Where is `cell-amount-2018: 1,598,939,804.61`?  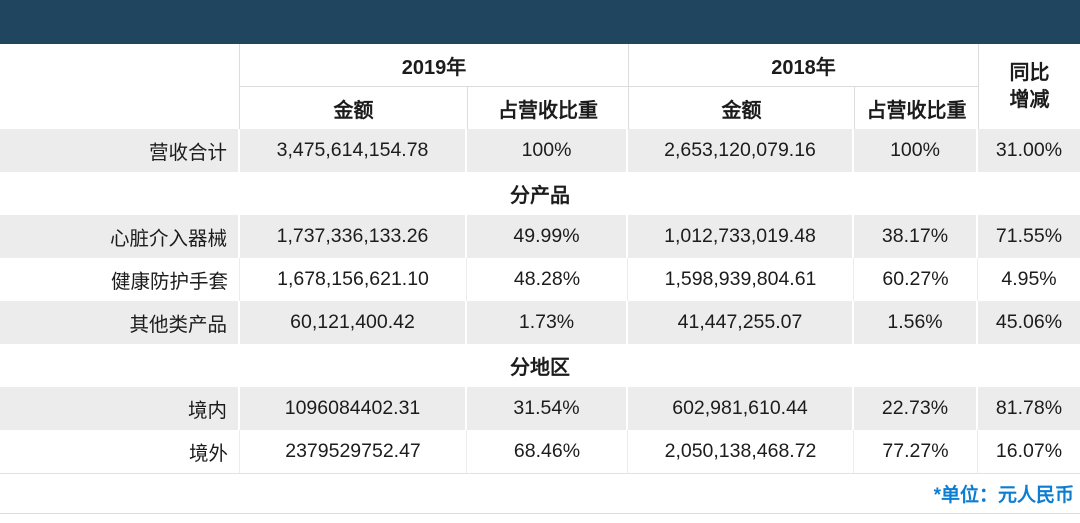
cell-amount-2018: 1,598,939,804.61 is located at coordinates (741, 279).